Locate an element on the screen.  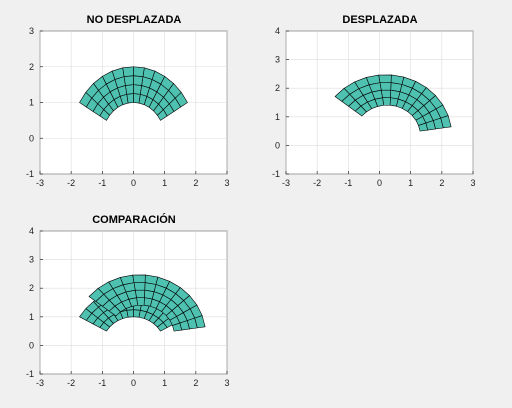
plot-title: NO DESPLAZADA is located at coordinates (134, 20).